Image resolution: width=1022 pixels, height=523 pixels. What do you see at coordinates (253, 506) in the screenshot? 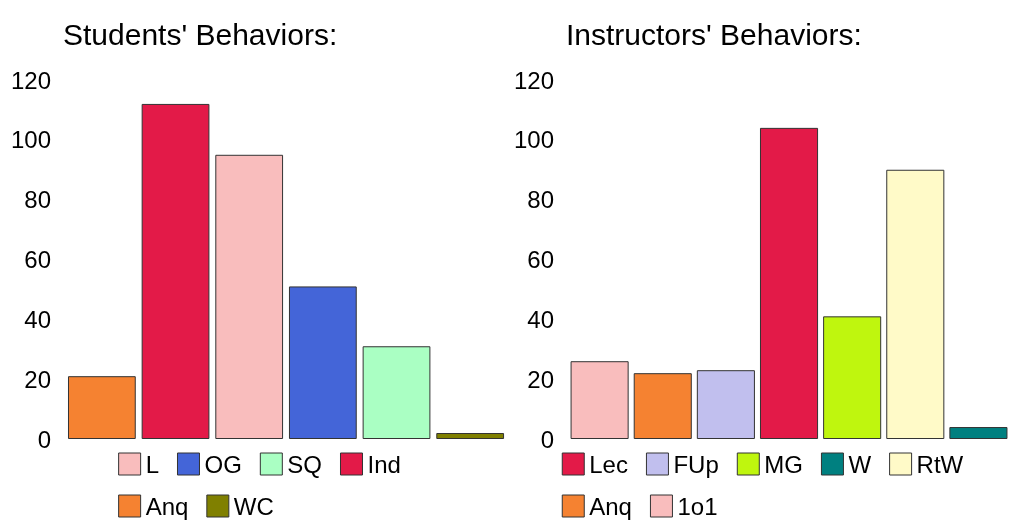
I see `legend-label: WC` at bounding box center [253, 506].